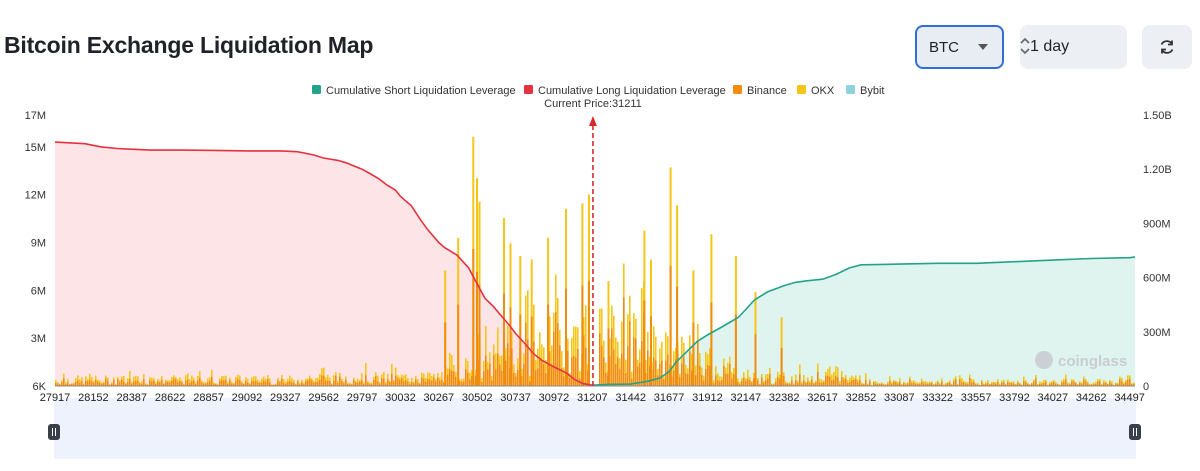 This screenshot has width=1200, height=471. I want to click on refresh-button, so click(1167, 47).